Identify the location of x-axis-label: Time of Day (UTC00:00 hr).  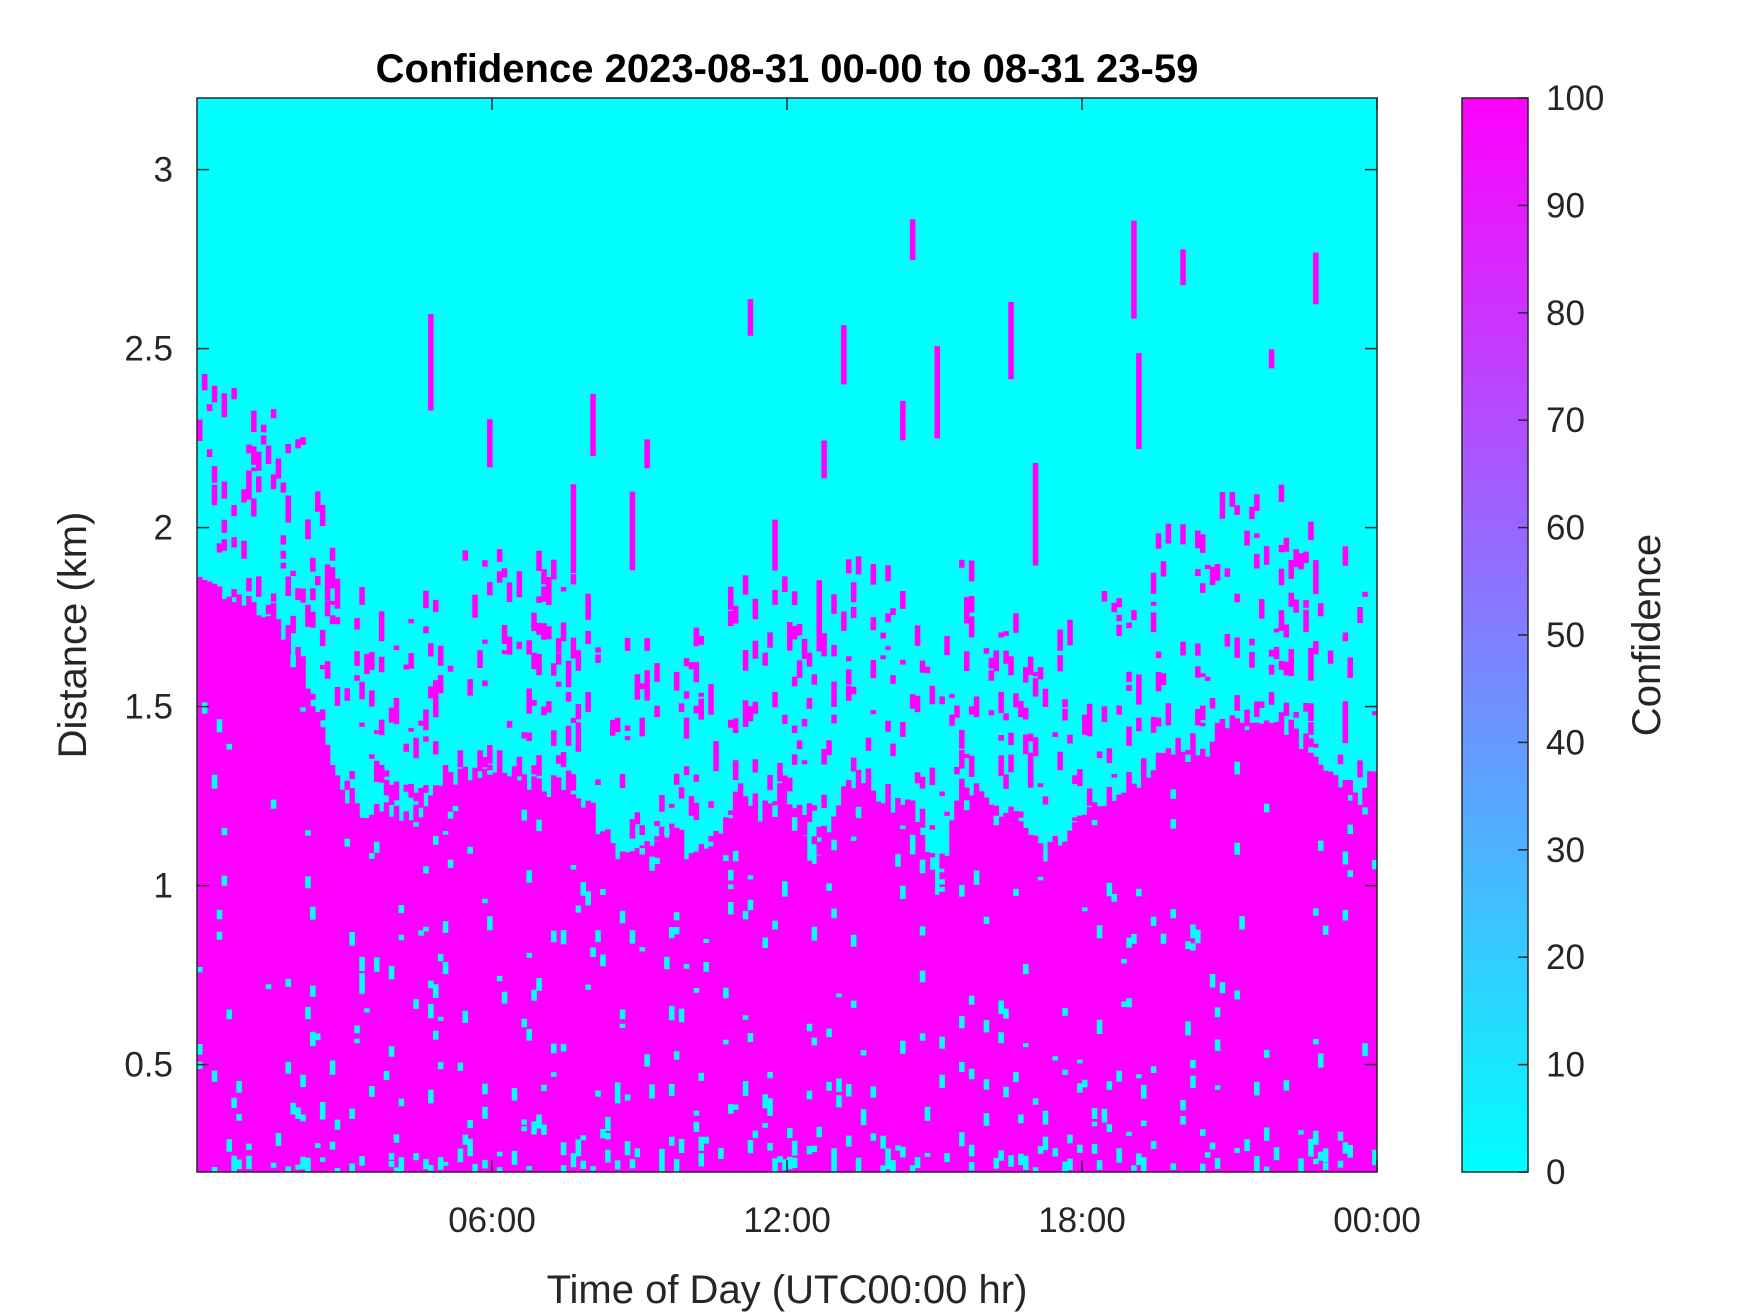
(787, 1290).